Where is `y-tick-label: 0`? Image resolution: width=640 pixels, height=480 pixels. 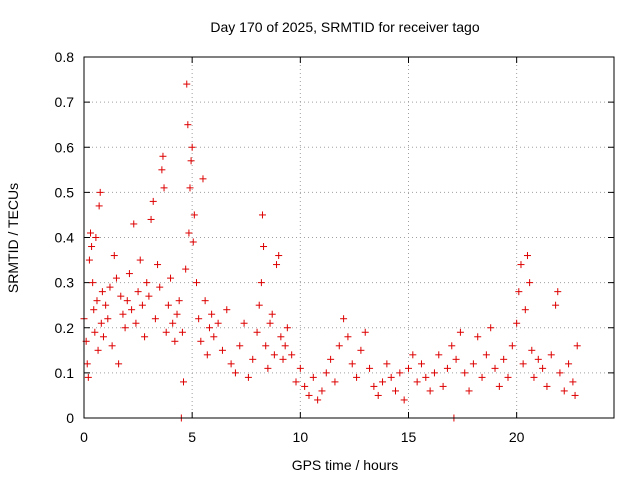
y-tick-label: 0 is located at coordinates (70, 418).